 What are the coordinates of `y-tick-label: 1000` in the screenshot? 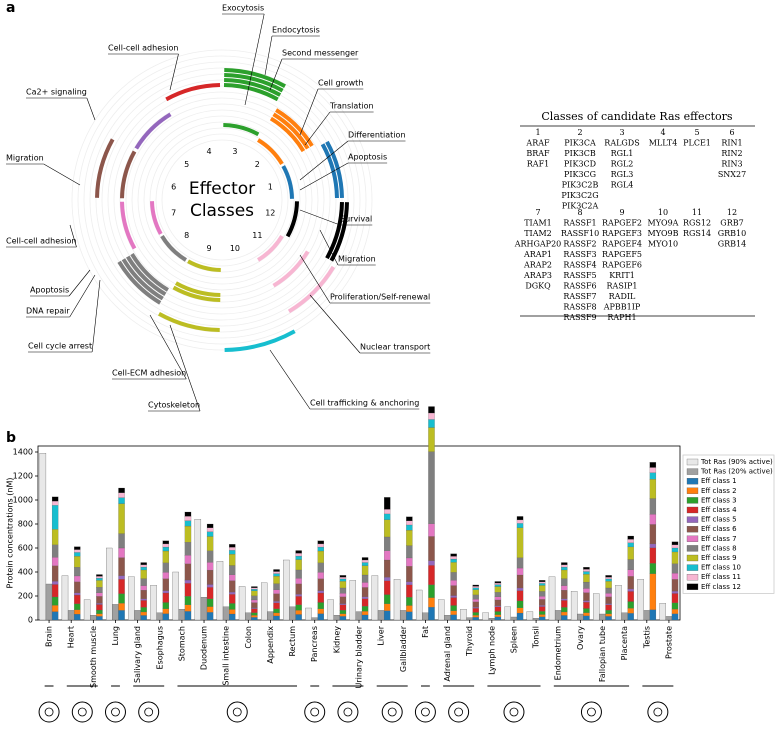 It's located at (23, 500).